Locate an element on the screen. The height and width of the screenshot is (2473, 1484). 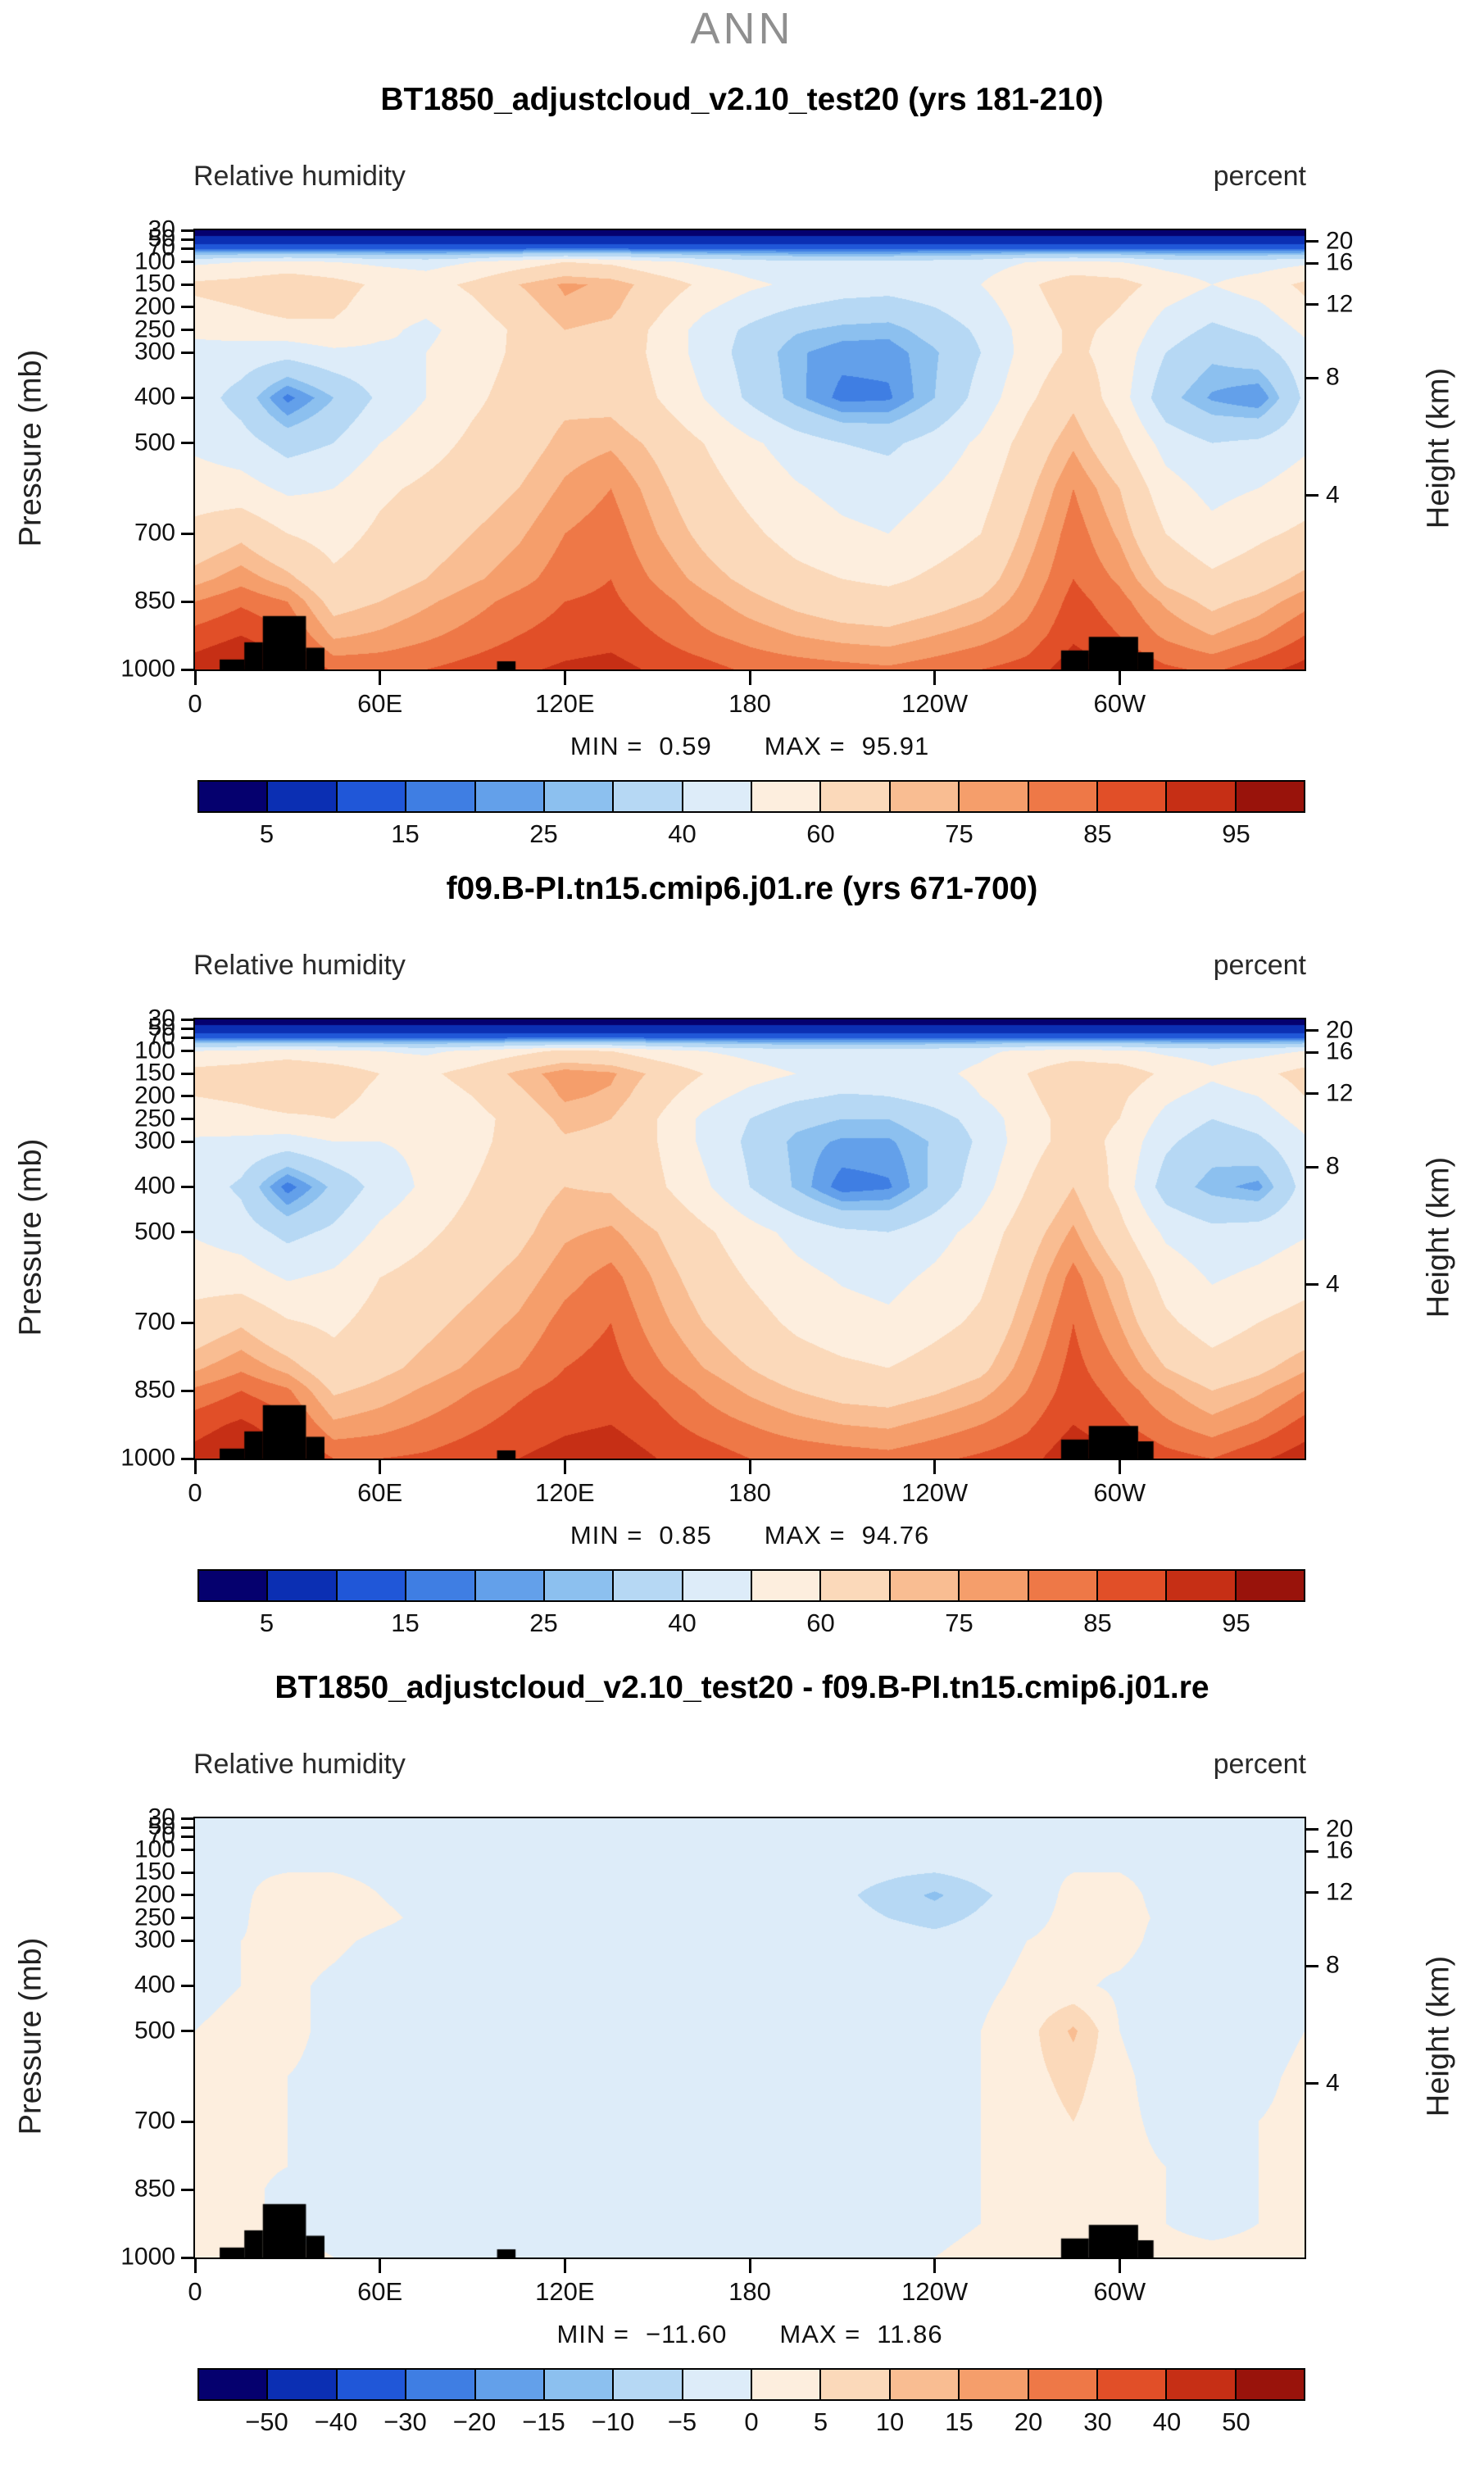
pressure-tick-label: 100 is located at coordinates (154, 1849).